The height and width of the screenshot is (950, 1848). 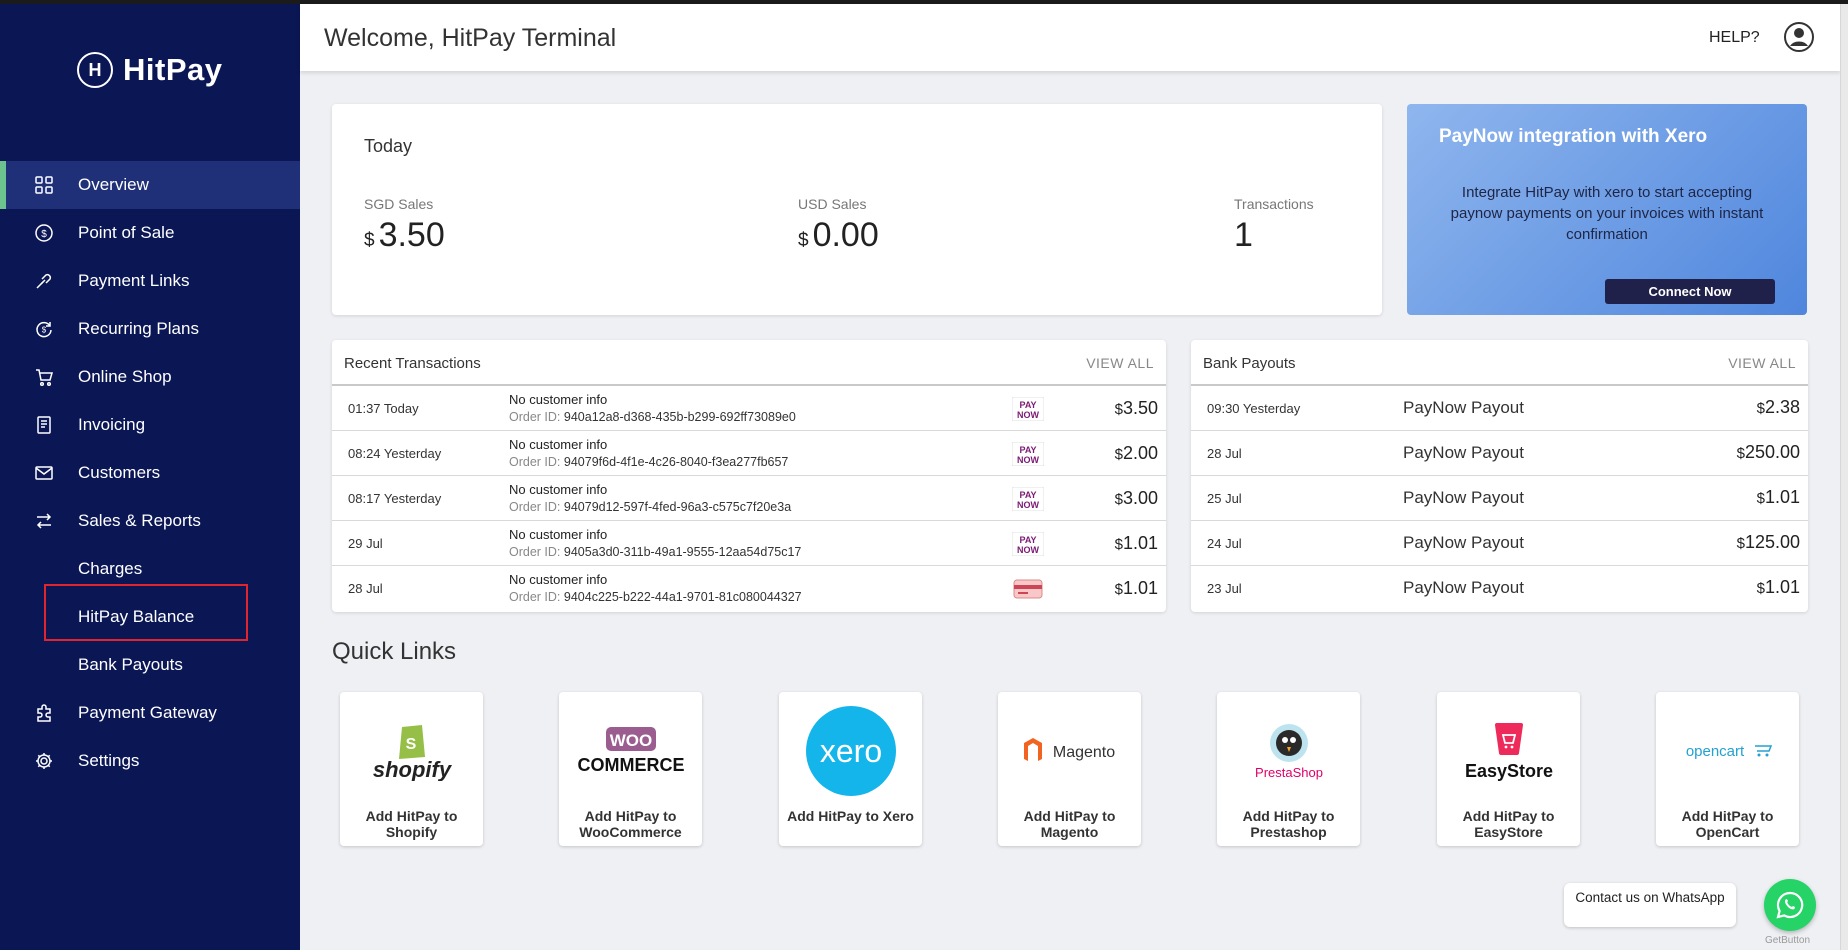 What do you see at coordinates (150, 713) in the screenshot?
I see `sidebar-item-payment-gateway: Payment Gateway` at bounding box center [150, 713].